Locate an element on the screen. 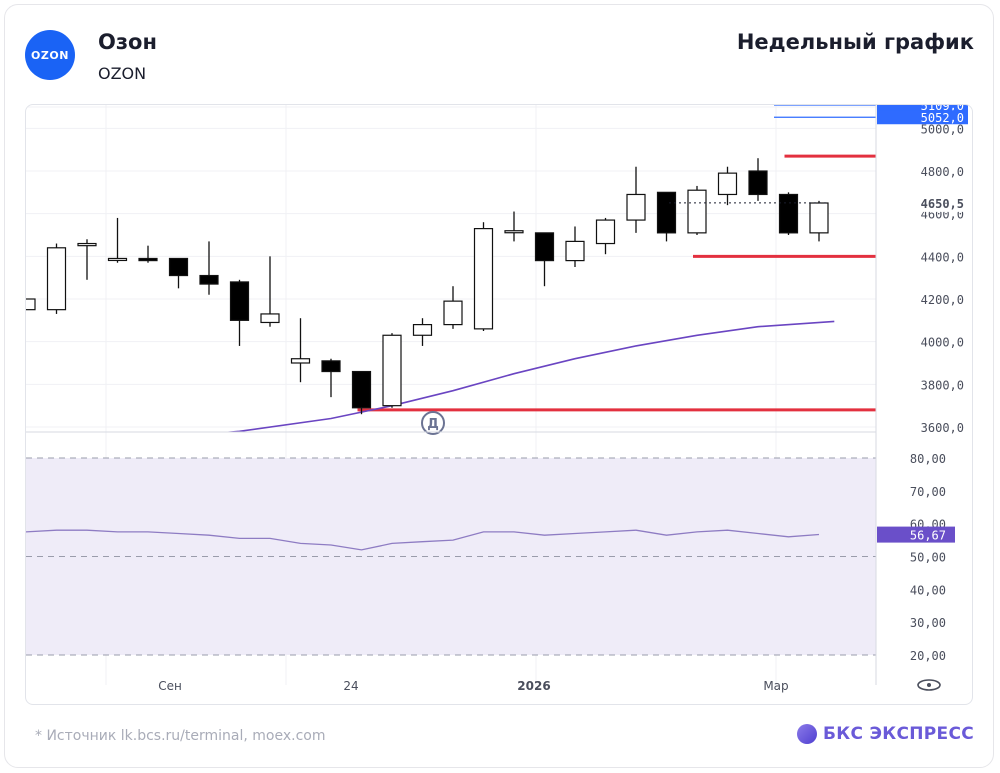 This screenshot has width=1000, height=773. event-marker: Д is located at coordinates (433, 423).